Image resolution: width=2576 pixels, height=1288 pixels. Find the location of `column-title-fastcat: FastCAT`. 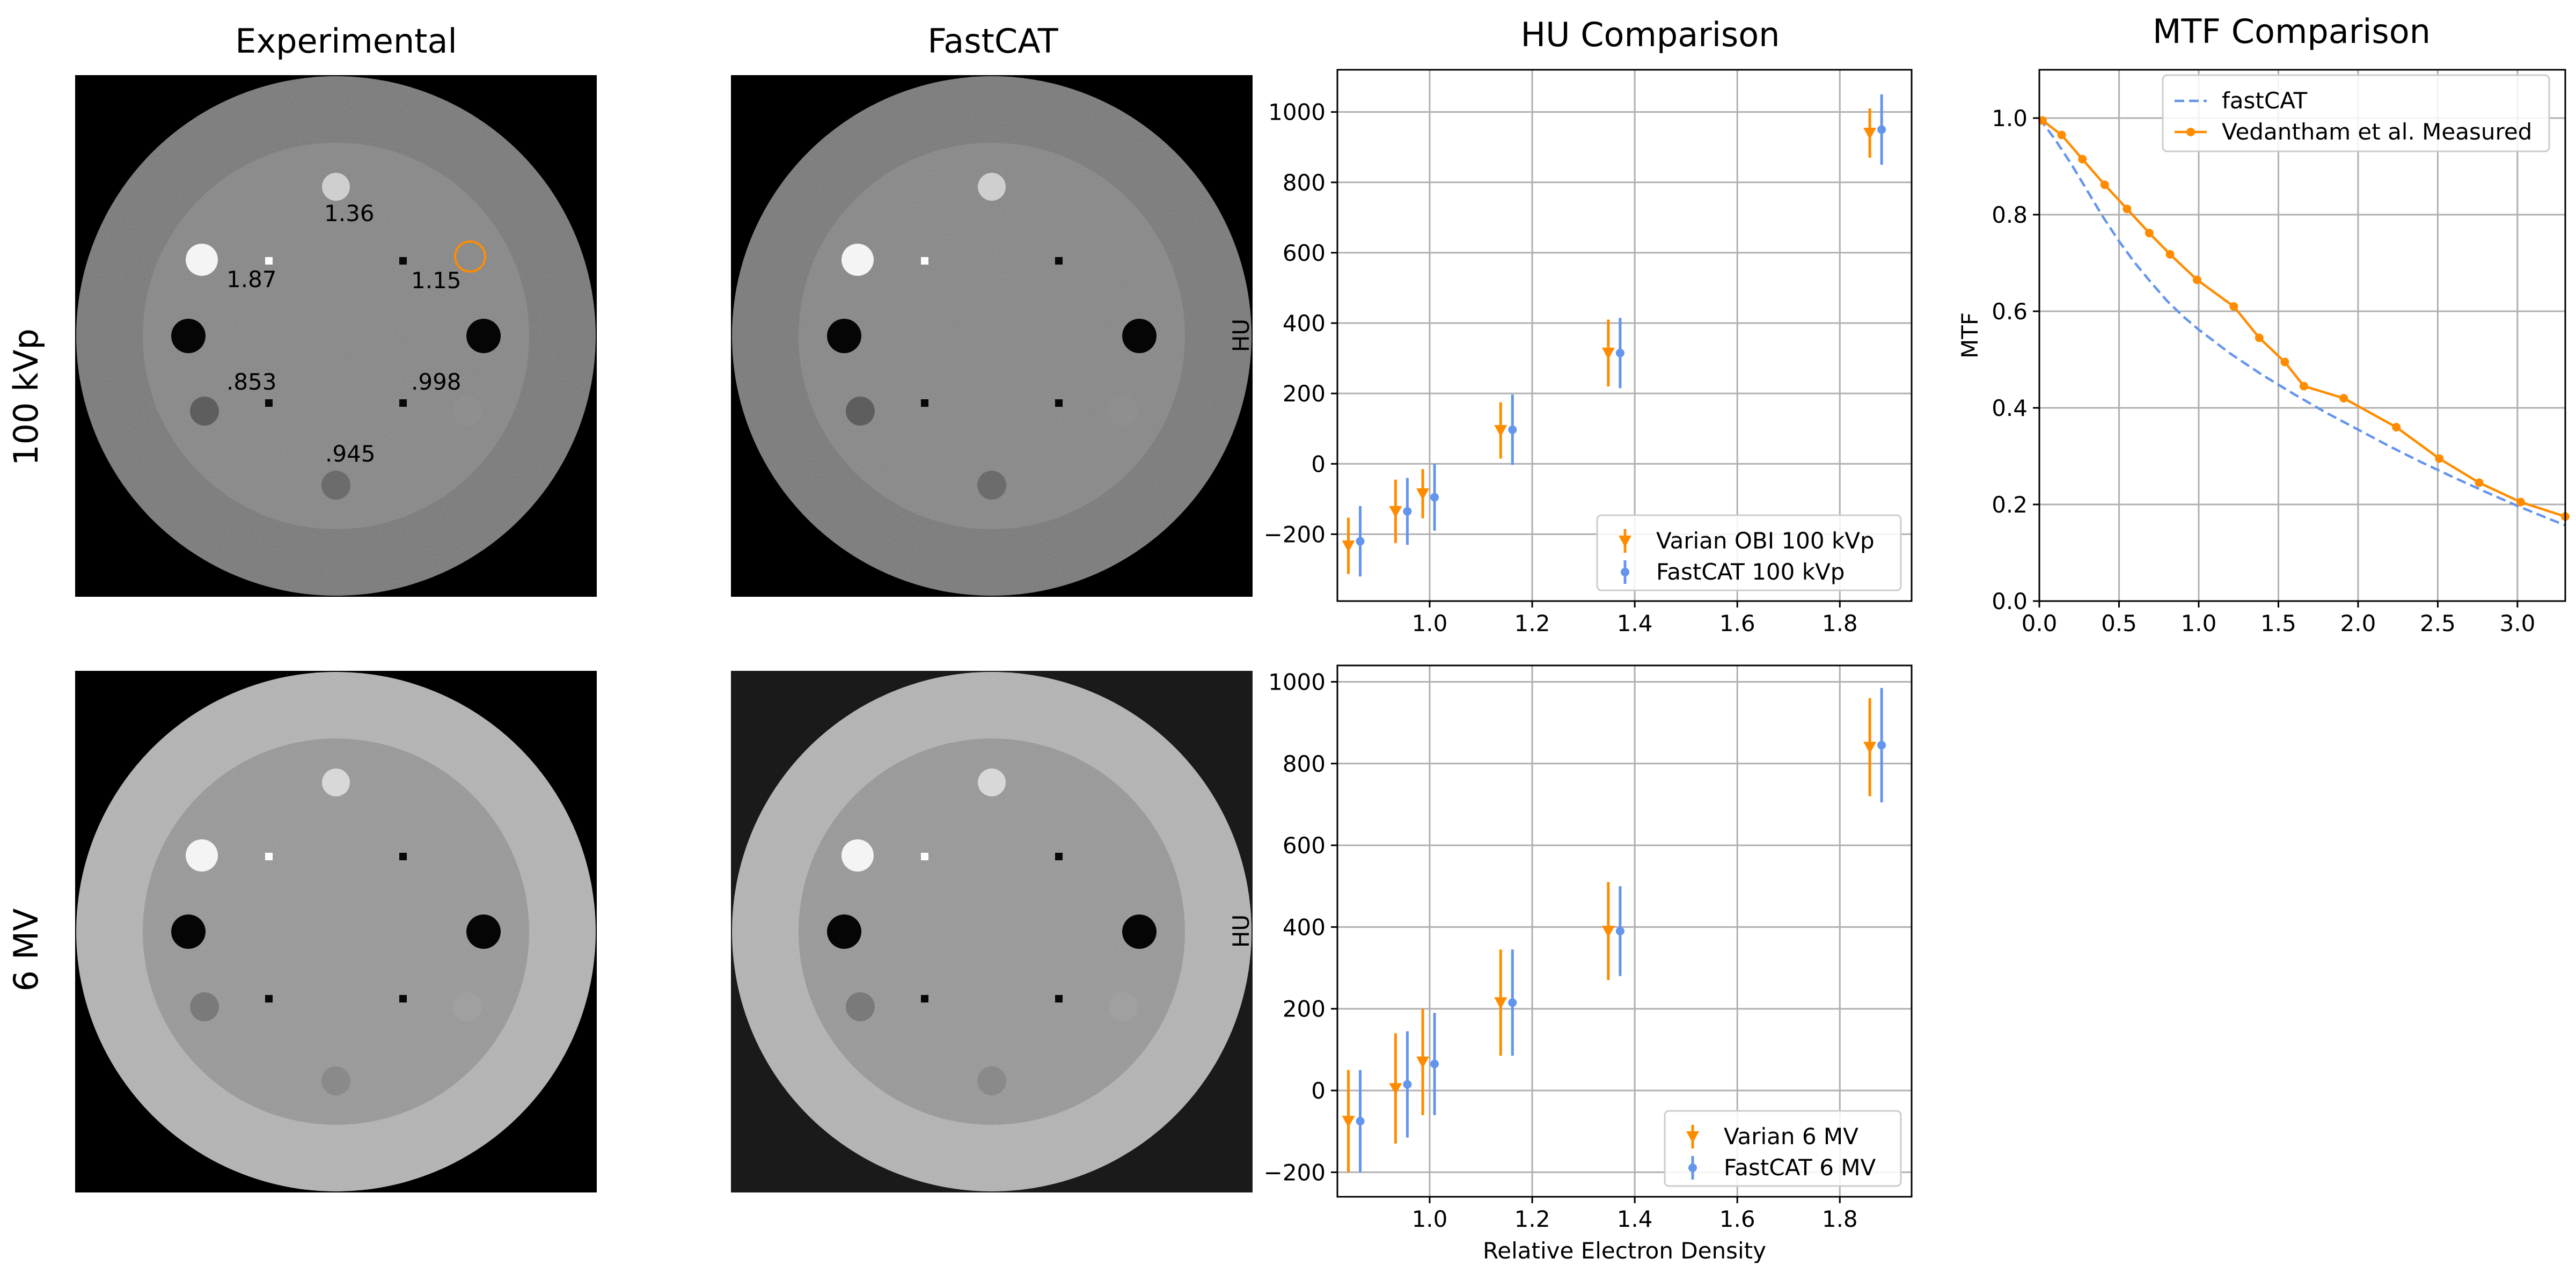

column-title-fastcat: FastCAT is located at coordinates (992, 41).